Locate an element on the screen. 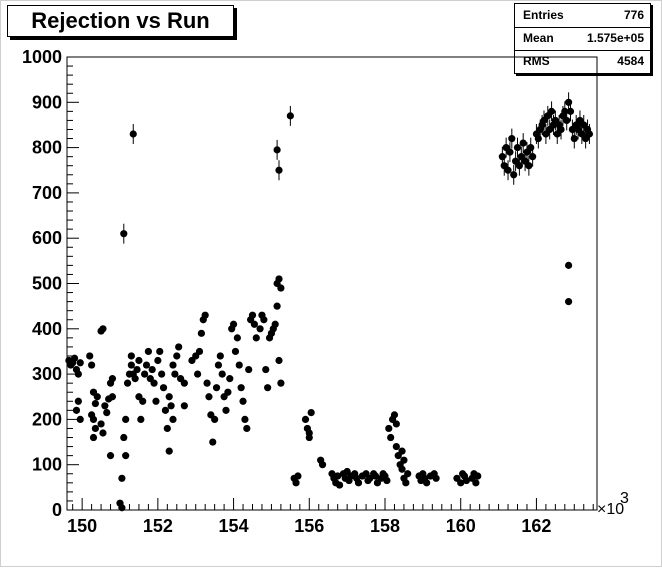  y-tick-label: 300 is located at coordinates (47, 374).